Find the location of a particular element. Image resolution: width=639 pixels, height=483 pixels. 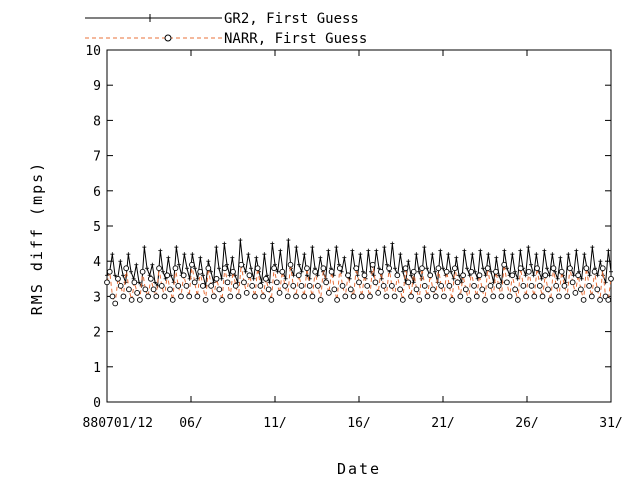

y-tick-label: 9 is located at coordinates (97, 86).